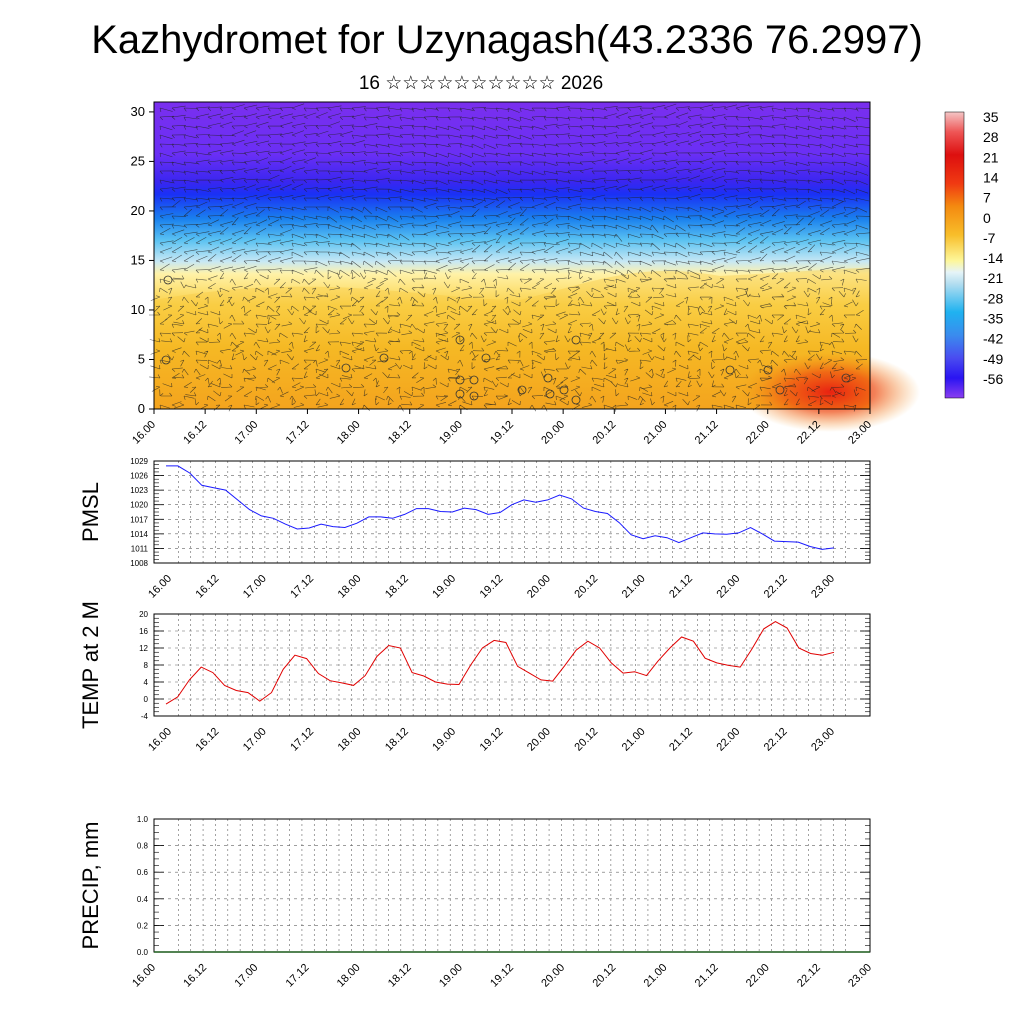  What do you see at coordinates (90, 512) in the screenshot?
I see `pmsl-ylabel: PMSL` at bounding box center [90, 512].